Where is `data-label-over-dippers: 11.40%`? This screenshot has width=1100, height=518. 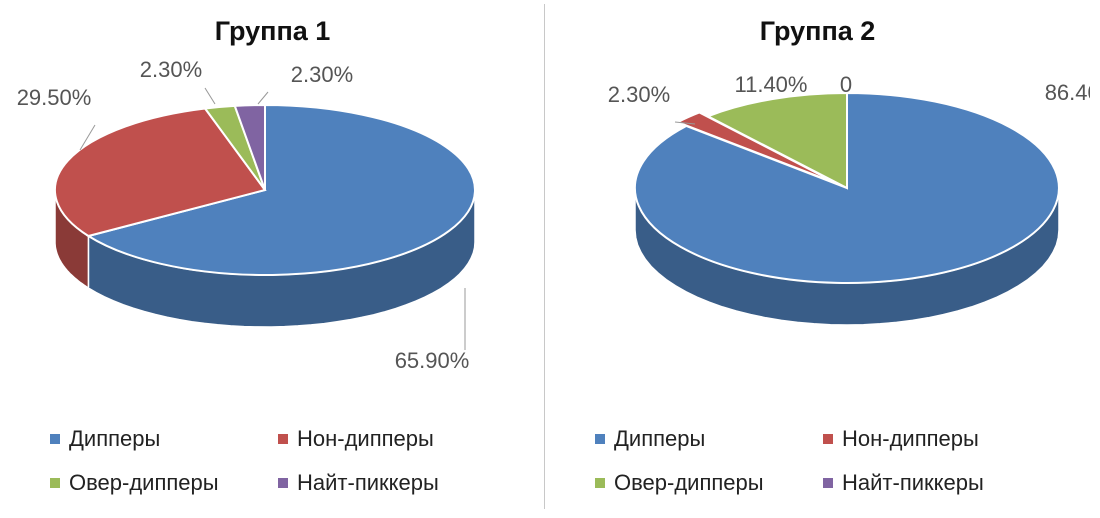
data-label-over-dippers: 11.40% is located at coordinates (771, 84).